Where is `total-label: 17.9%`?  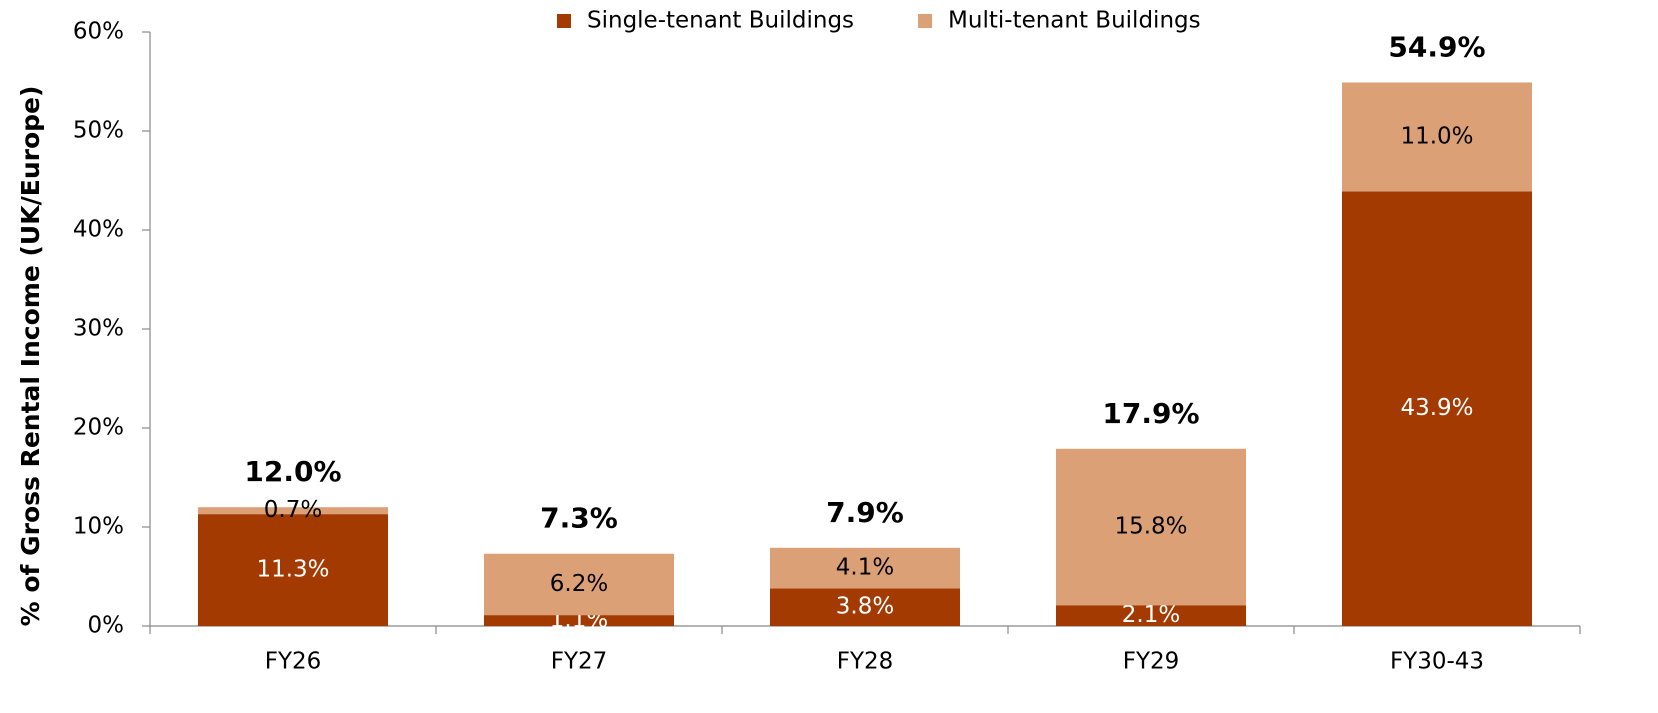
total-label: 17.9% is located at coordinates (1150, 413).